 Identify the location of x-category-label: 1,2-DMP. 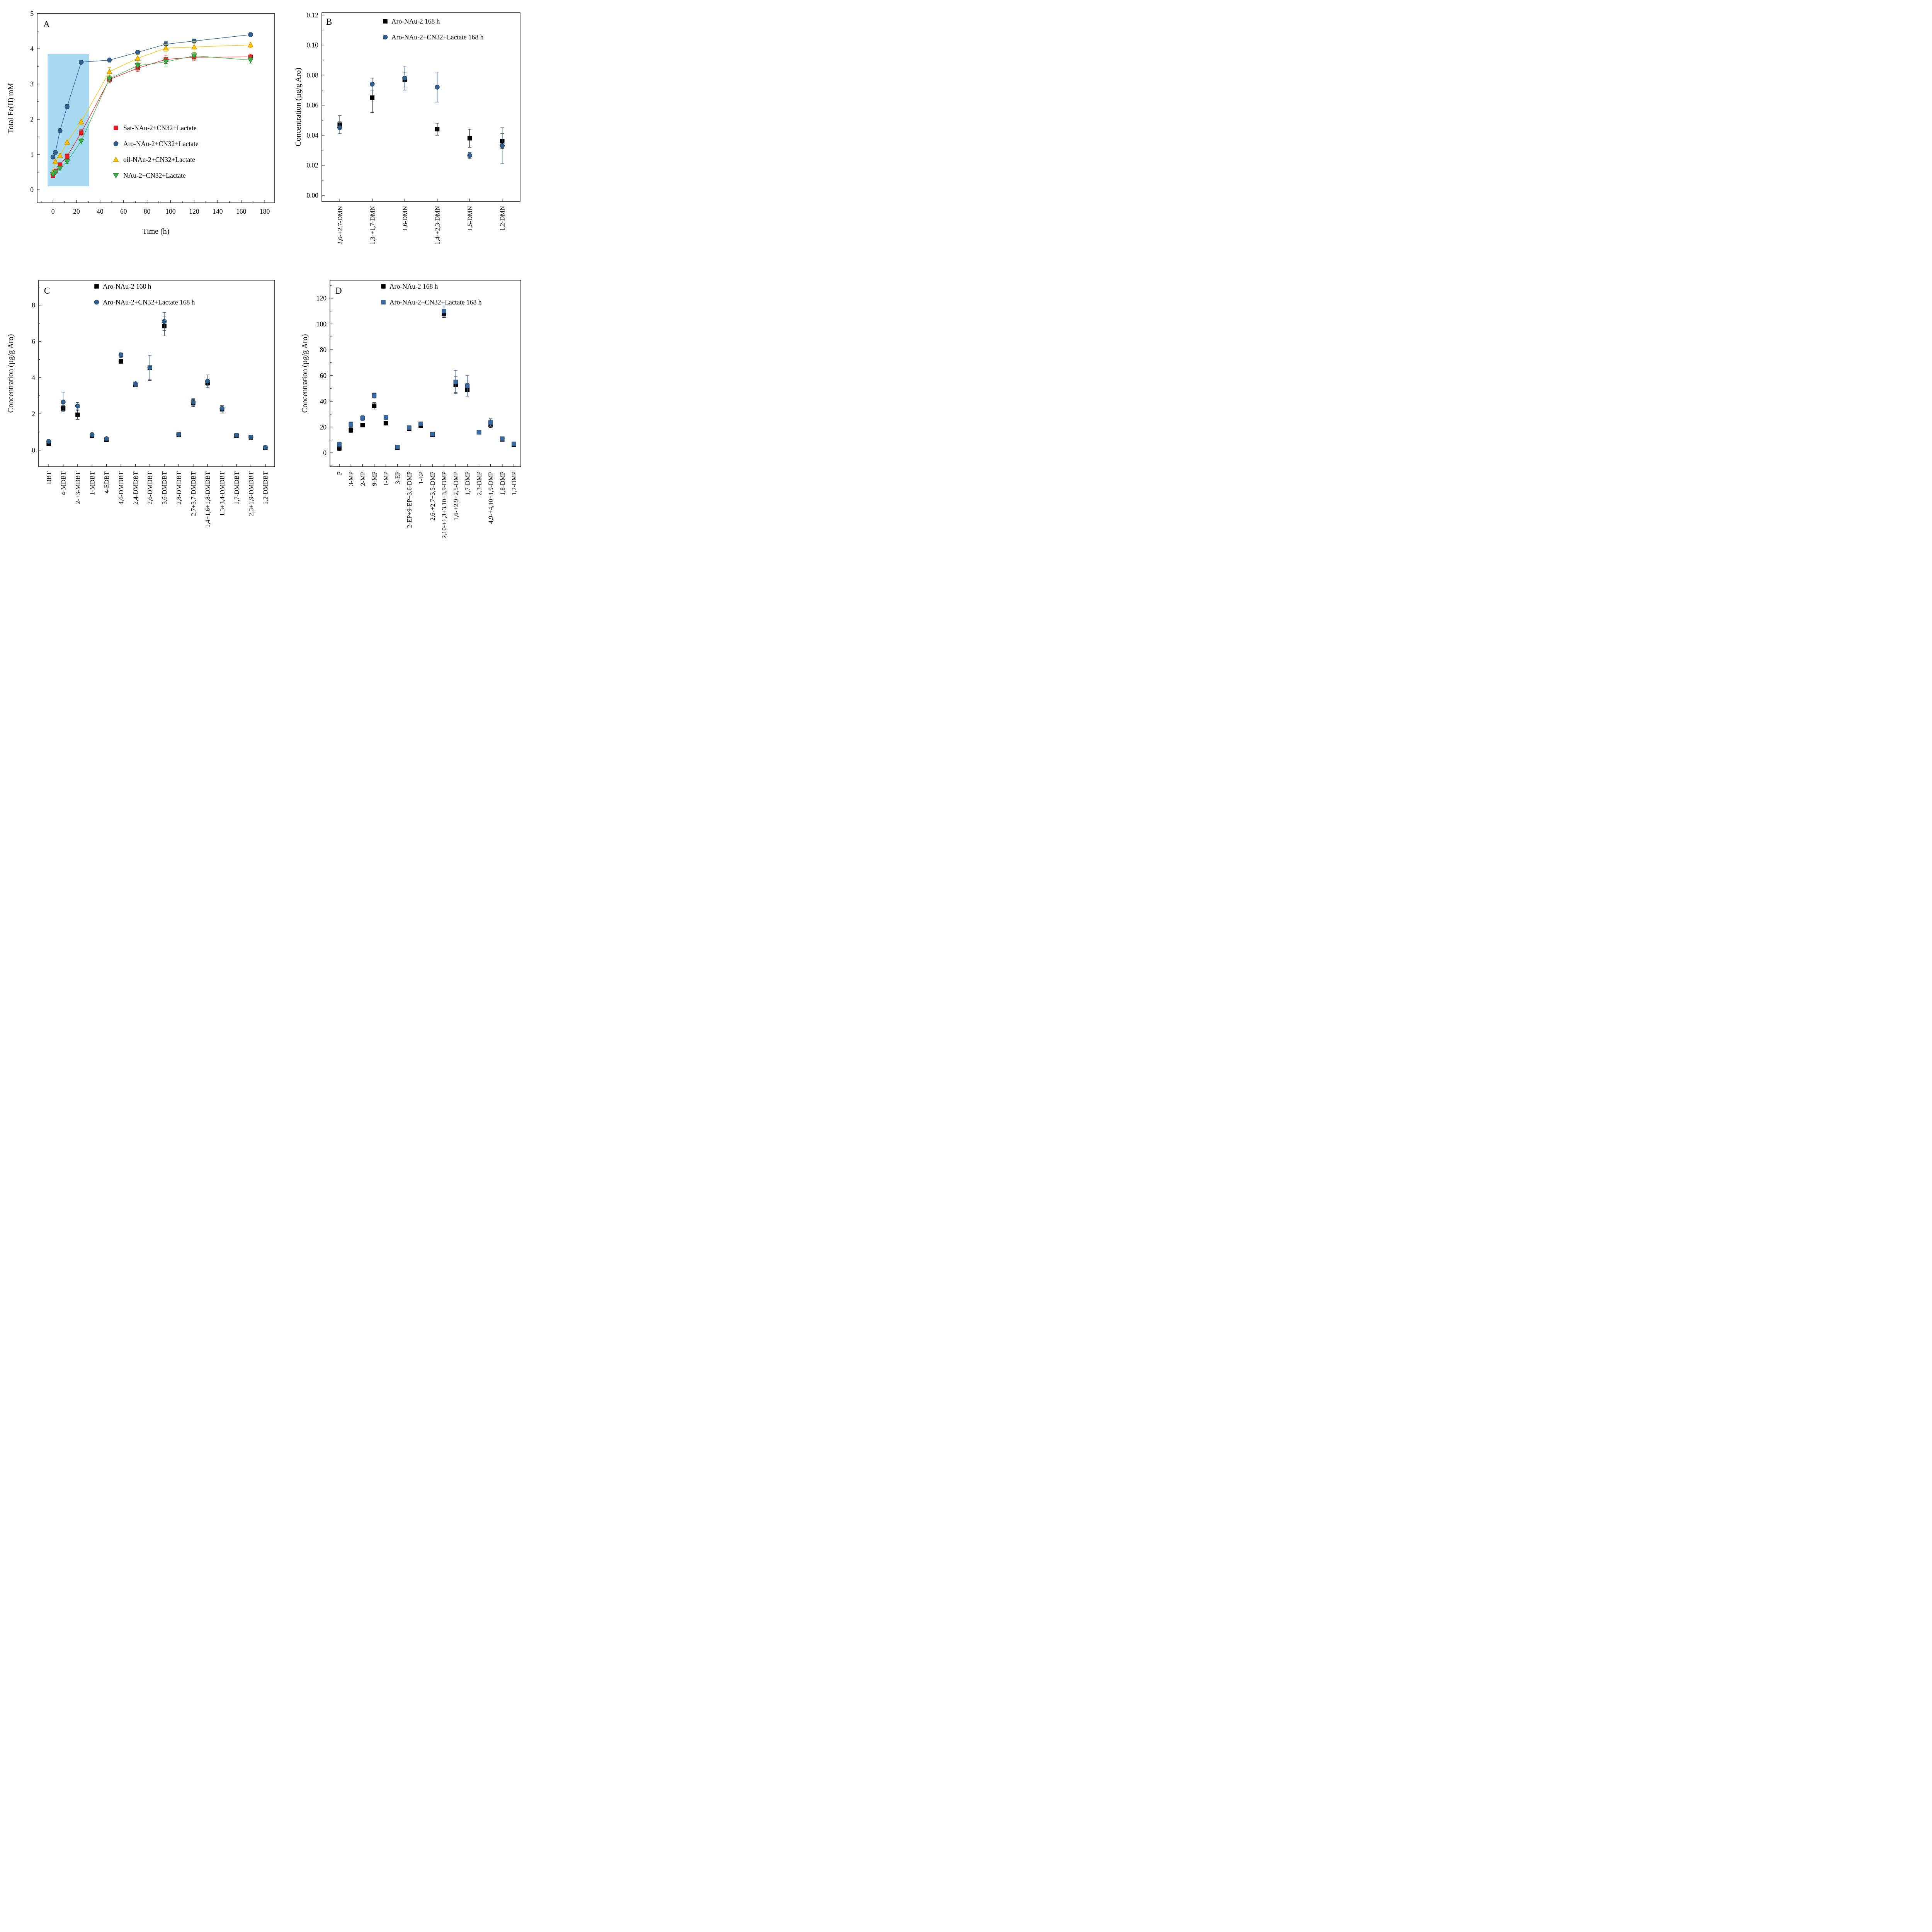
(514, 483).